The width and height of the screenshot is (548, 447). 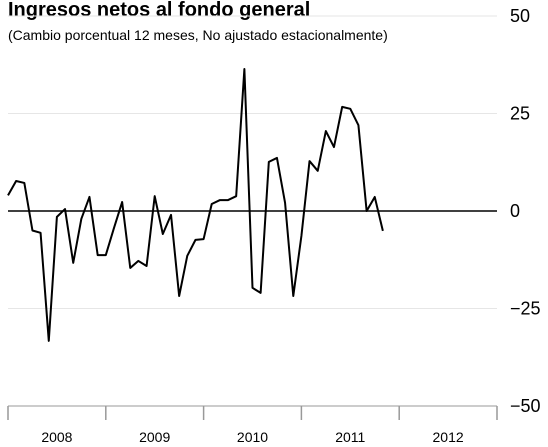 What do you see at coordinates (350, 437) in the screenshot?
I see `x-tick-label: 2011` at bounding box center [350, 437].